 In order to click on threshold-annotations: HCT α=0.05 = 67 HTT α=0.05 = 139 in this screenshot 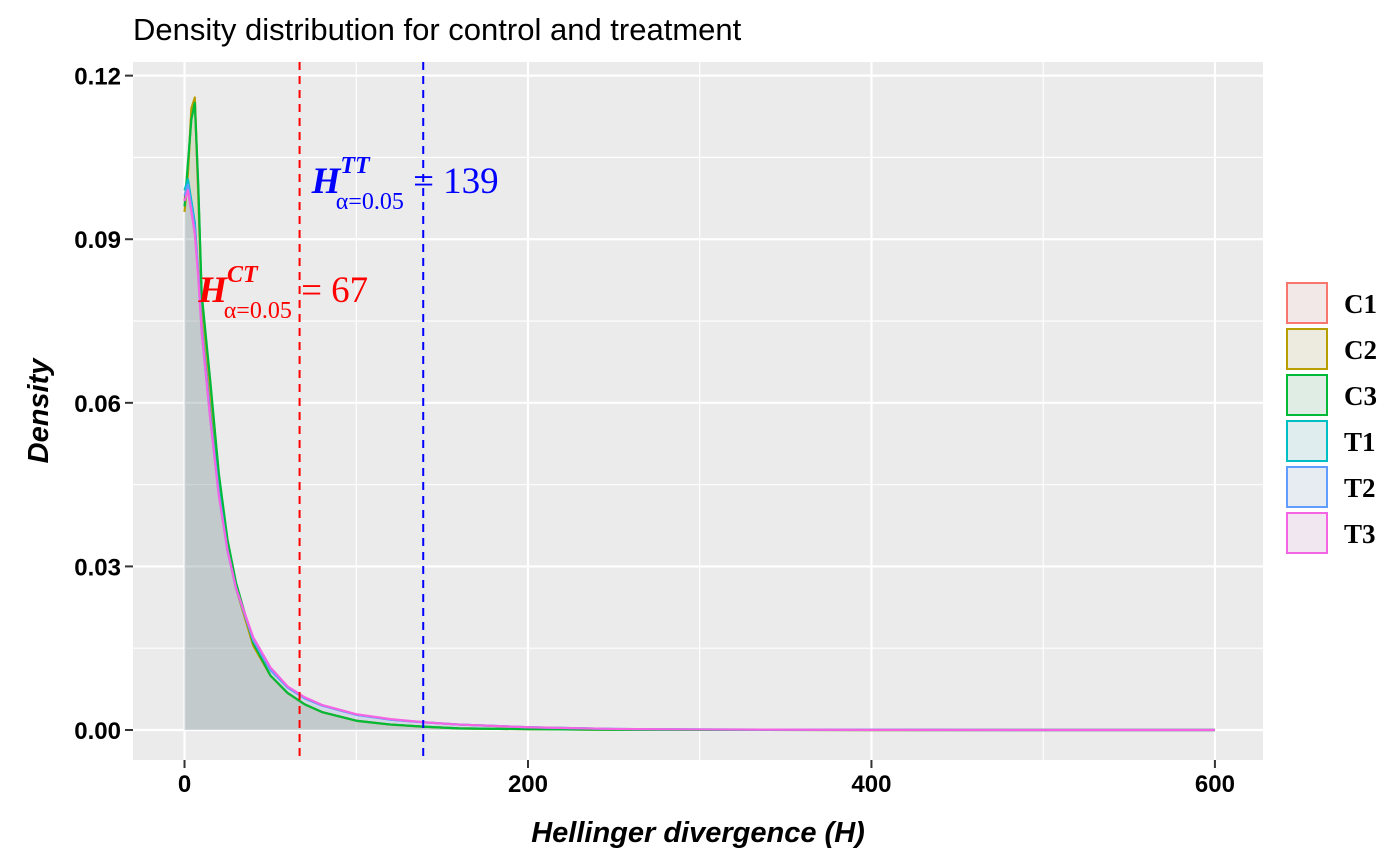, I will do `click(347, 238)`.